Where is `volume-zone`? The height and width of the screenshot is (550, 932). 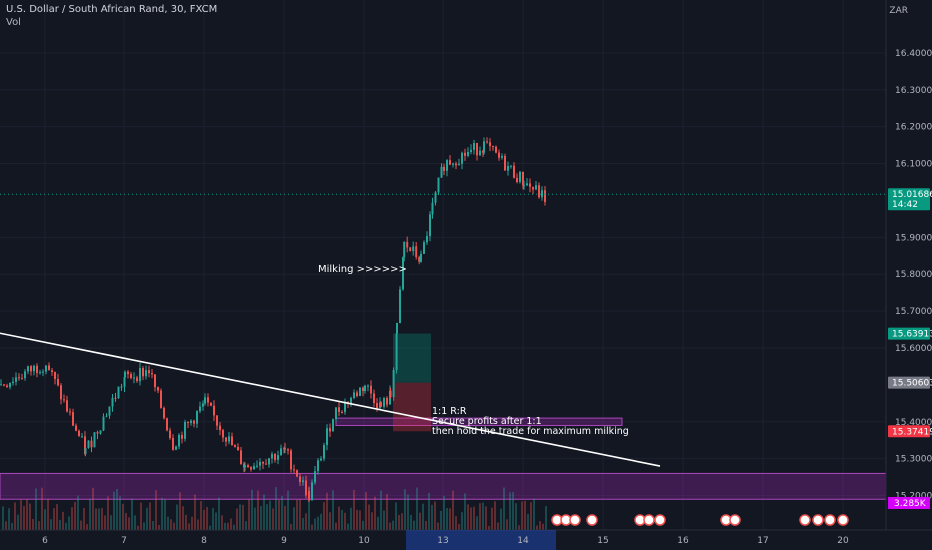
volume-zone is located at coordinates (443, 486).